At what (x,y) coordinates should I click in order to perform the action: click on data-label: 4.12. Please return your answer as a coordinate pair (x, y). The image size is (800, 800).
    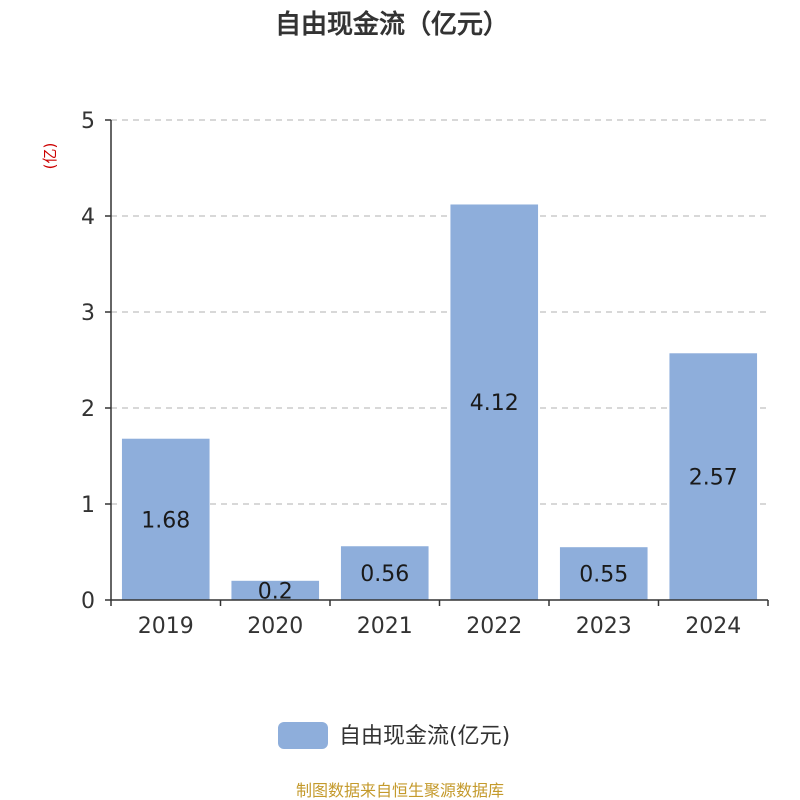
    Looking at the image, I should click on (494, 403).